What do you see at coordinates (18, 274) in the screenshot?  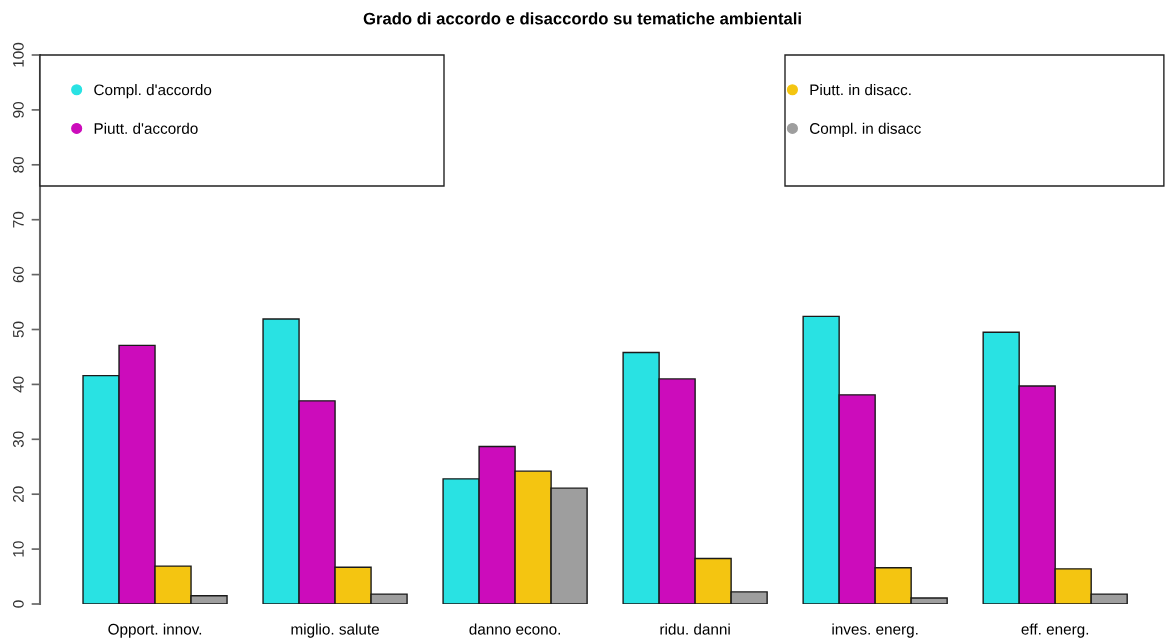 I see `y-tick-label: 60` at bounding box center [18, 274].